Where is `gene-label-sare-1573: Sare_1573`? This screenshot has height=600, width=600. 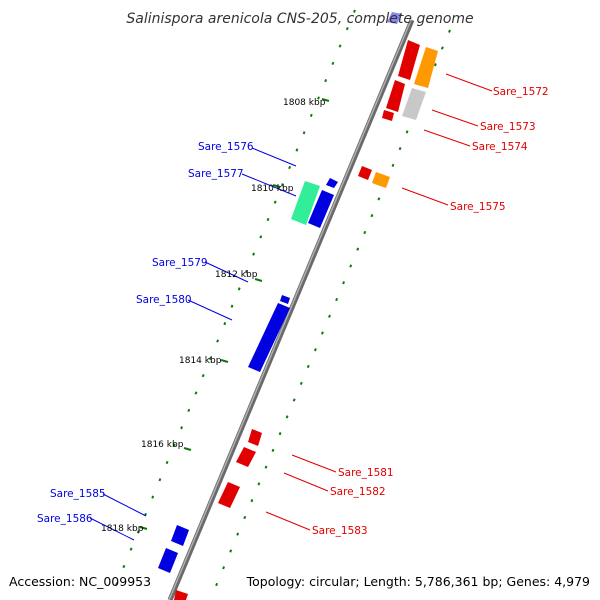
gene-label-sare-1573: Sare_1573 is located at coordinates (508, 127).